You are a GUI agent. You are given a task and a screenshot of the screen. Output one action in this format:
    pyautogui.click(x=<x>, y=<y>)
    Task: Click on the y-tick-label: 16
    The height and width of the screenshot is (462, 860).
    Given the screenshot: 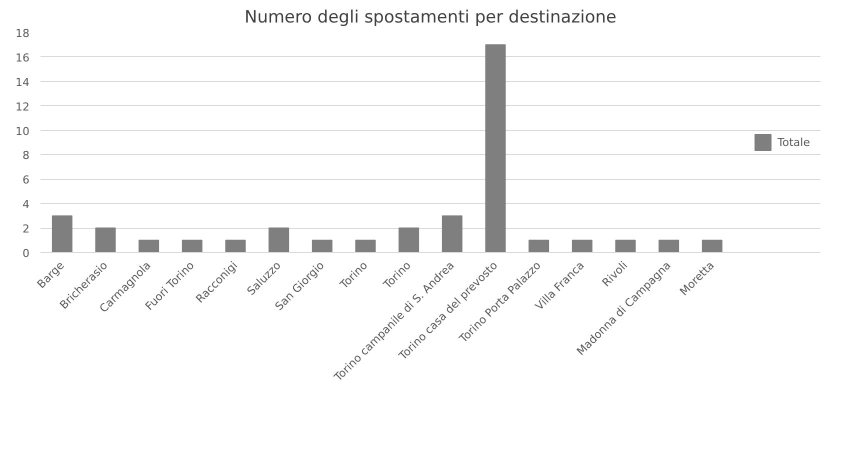 What is the action you would take?
    pyautogui.click(x=23, y=57)
    